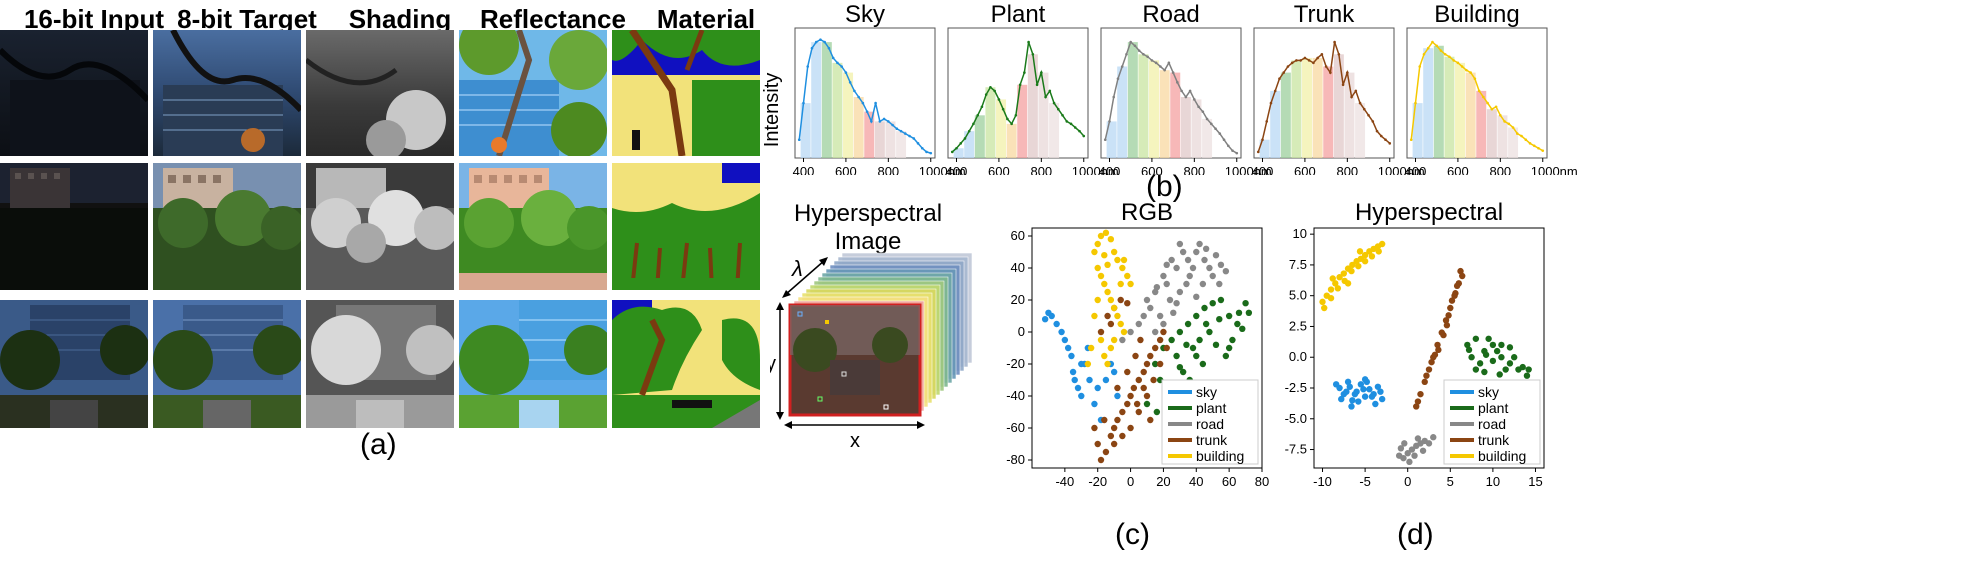  What do you see at coordinates (1415, 534) in the screenshot?
I see `caption-d: (d)` at bounding box center [1415, 534].